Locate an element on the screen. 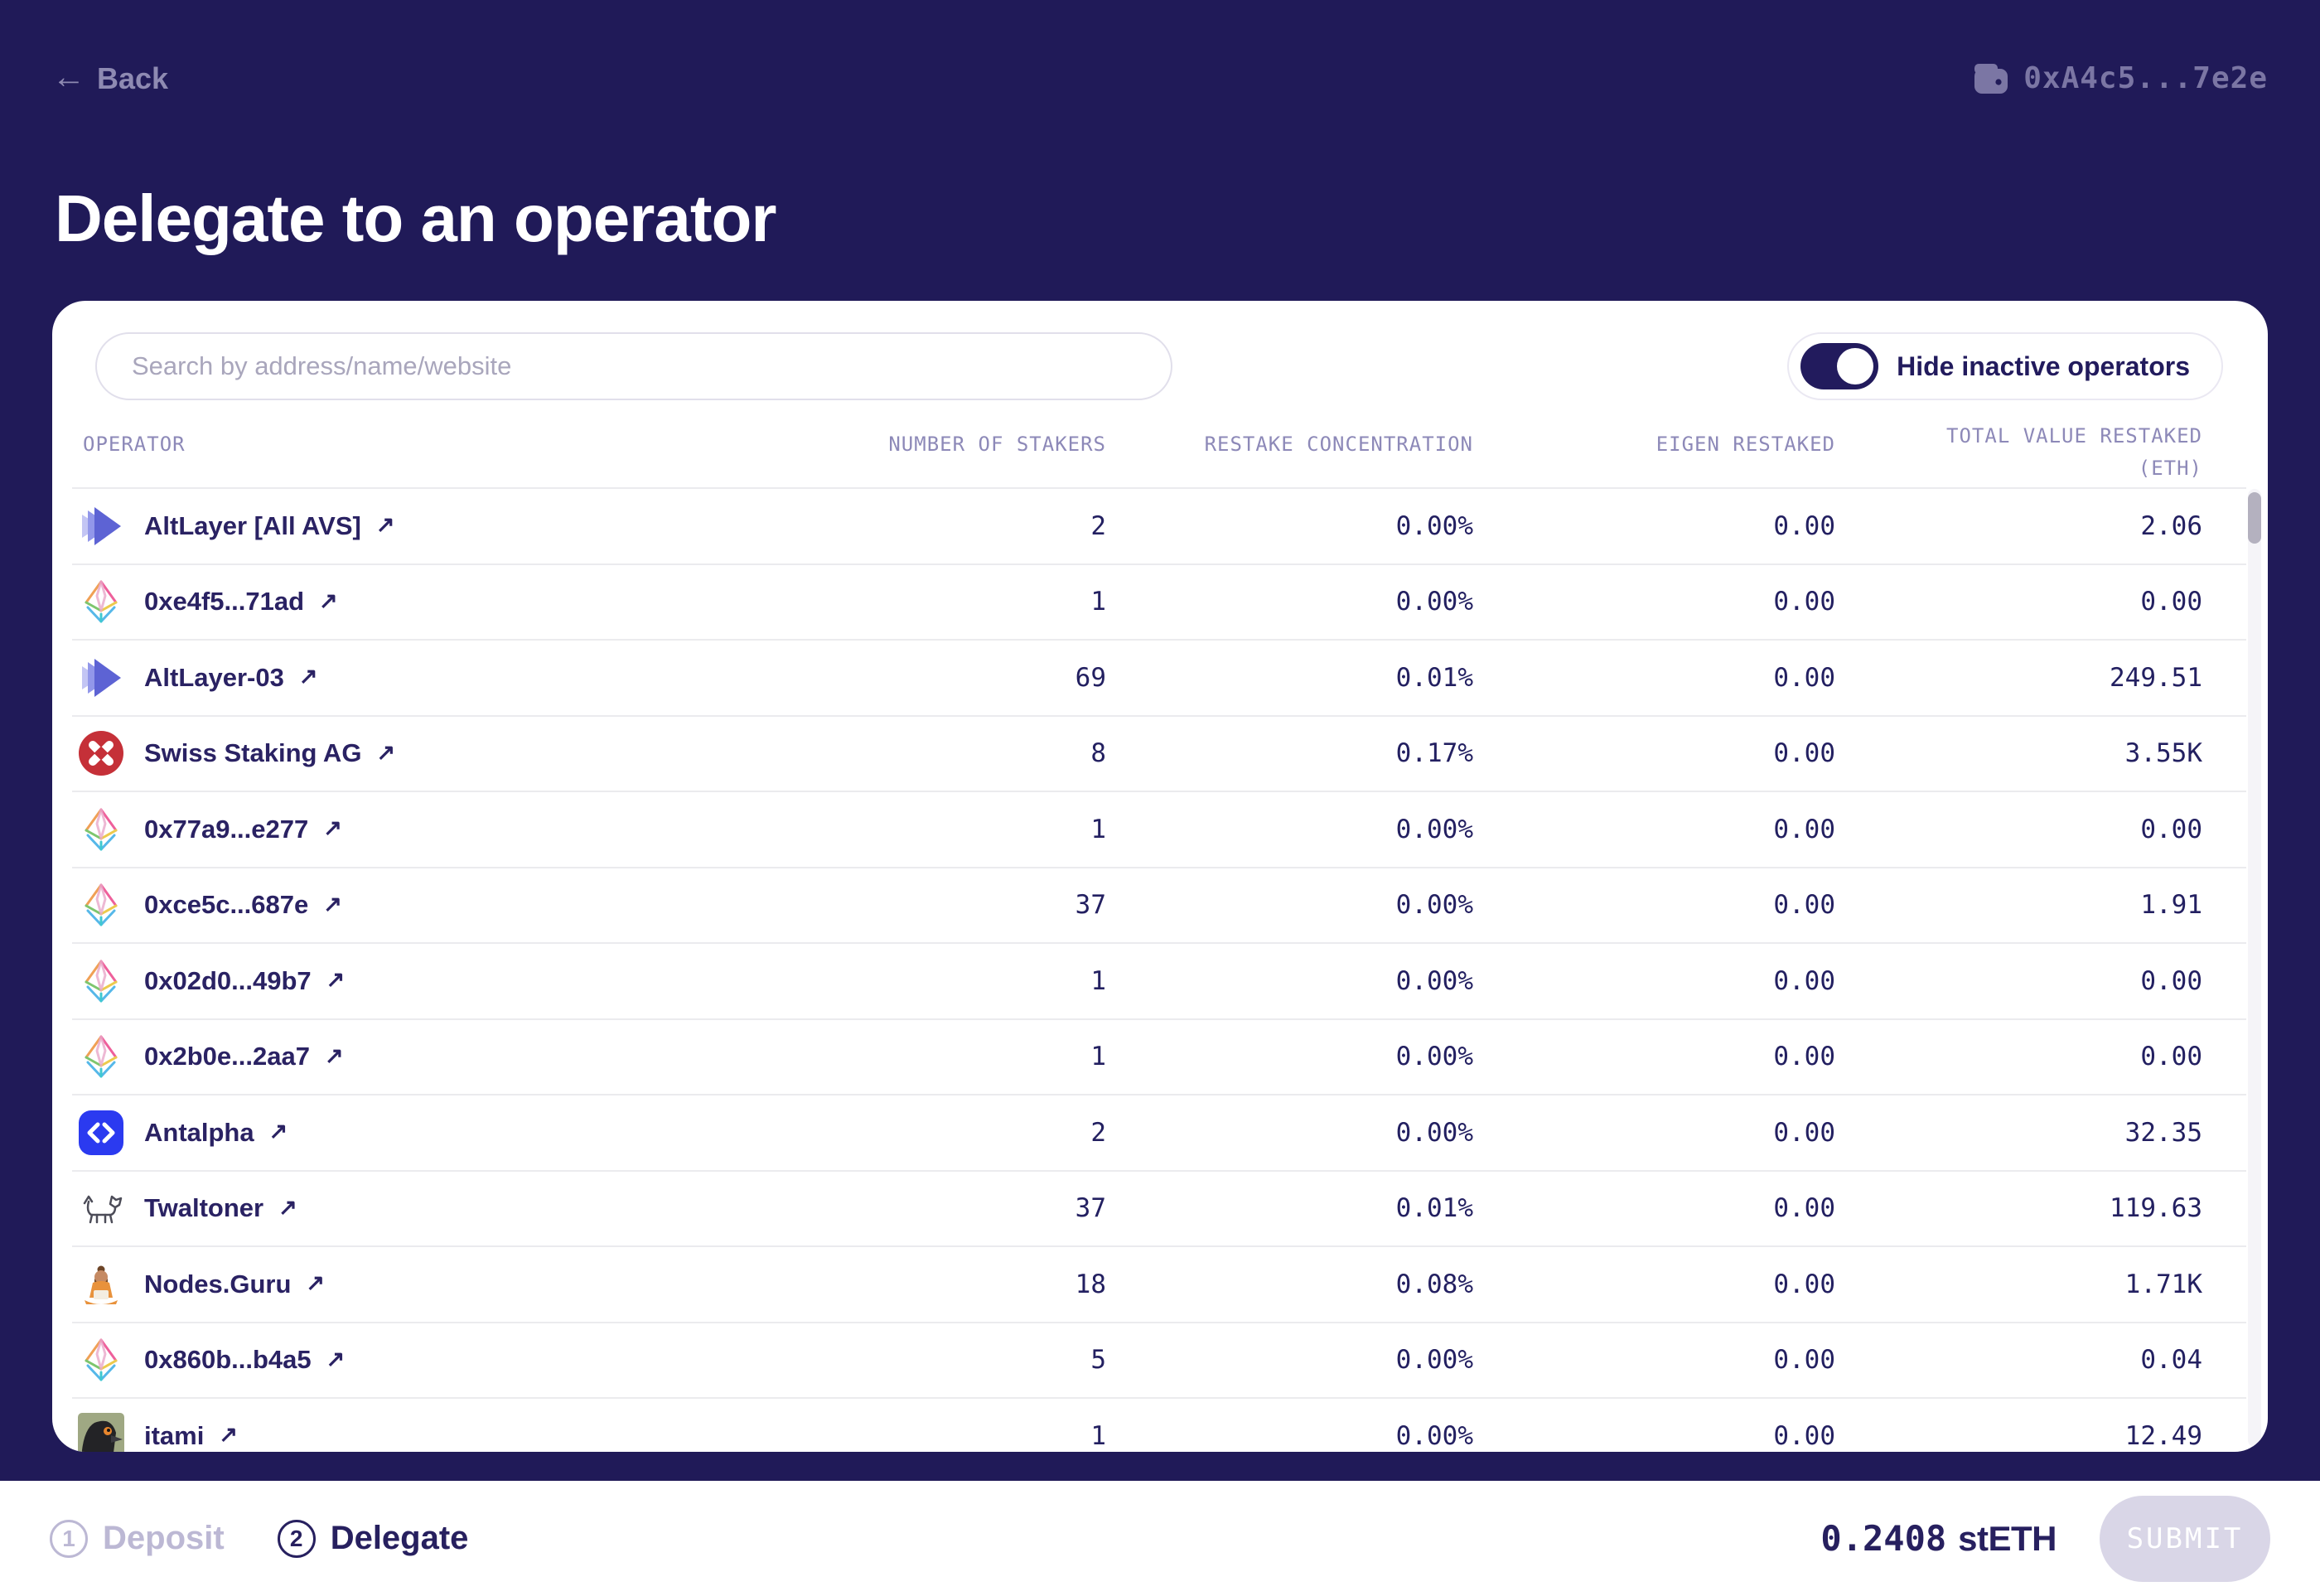 This screenshot has height=1596, width=2320. step-1-circle: 1 is located at coordinates (69, 1539).